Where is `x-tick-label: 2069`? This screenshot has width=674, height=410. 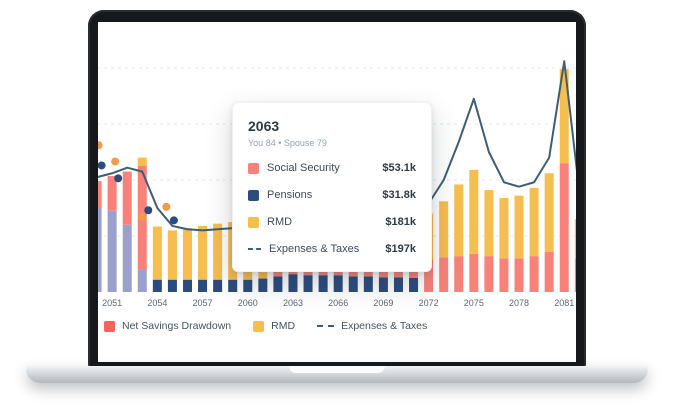
x-tick-label: 2069 is located at coordinates (383, 303).